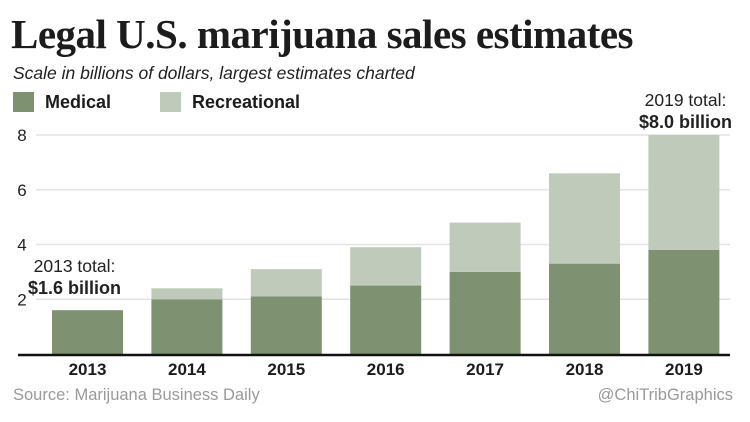 Image resolution: width=750 pixels, height=422 pixels. What do you see at coordinates (685, 100) in the screenshot?
I see `annotation-2019-label: 2019 total:` at bounding box center [685, 100].